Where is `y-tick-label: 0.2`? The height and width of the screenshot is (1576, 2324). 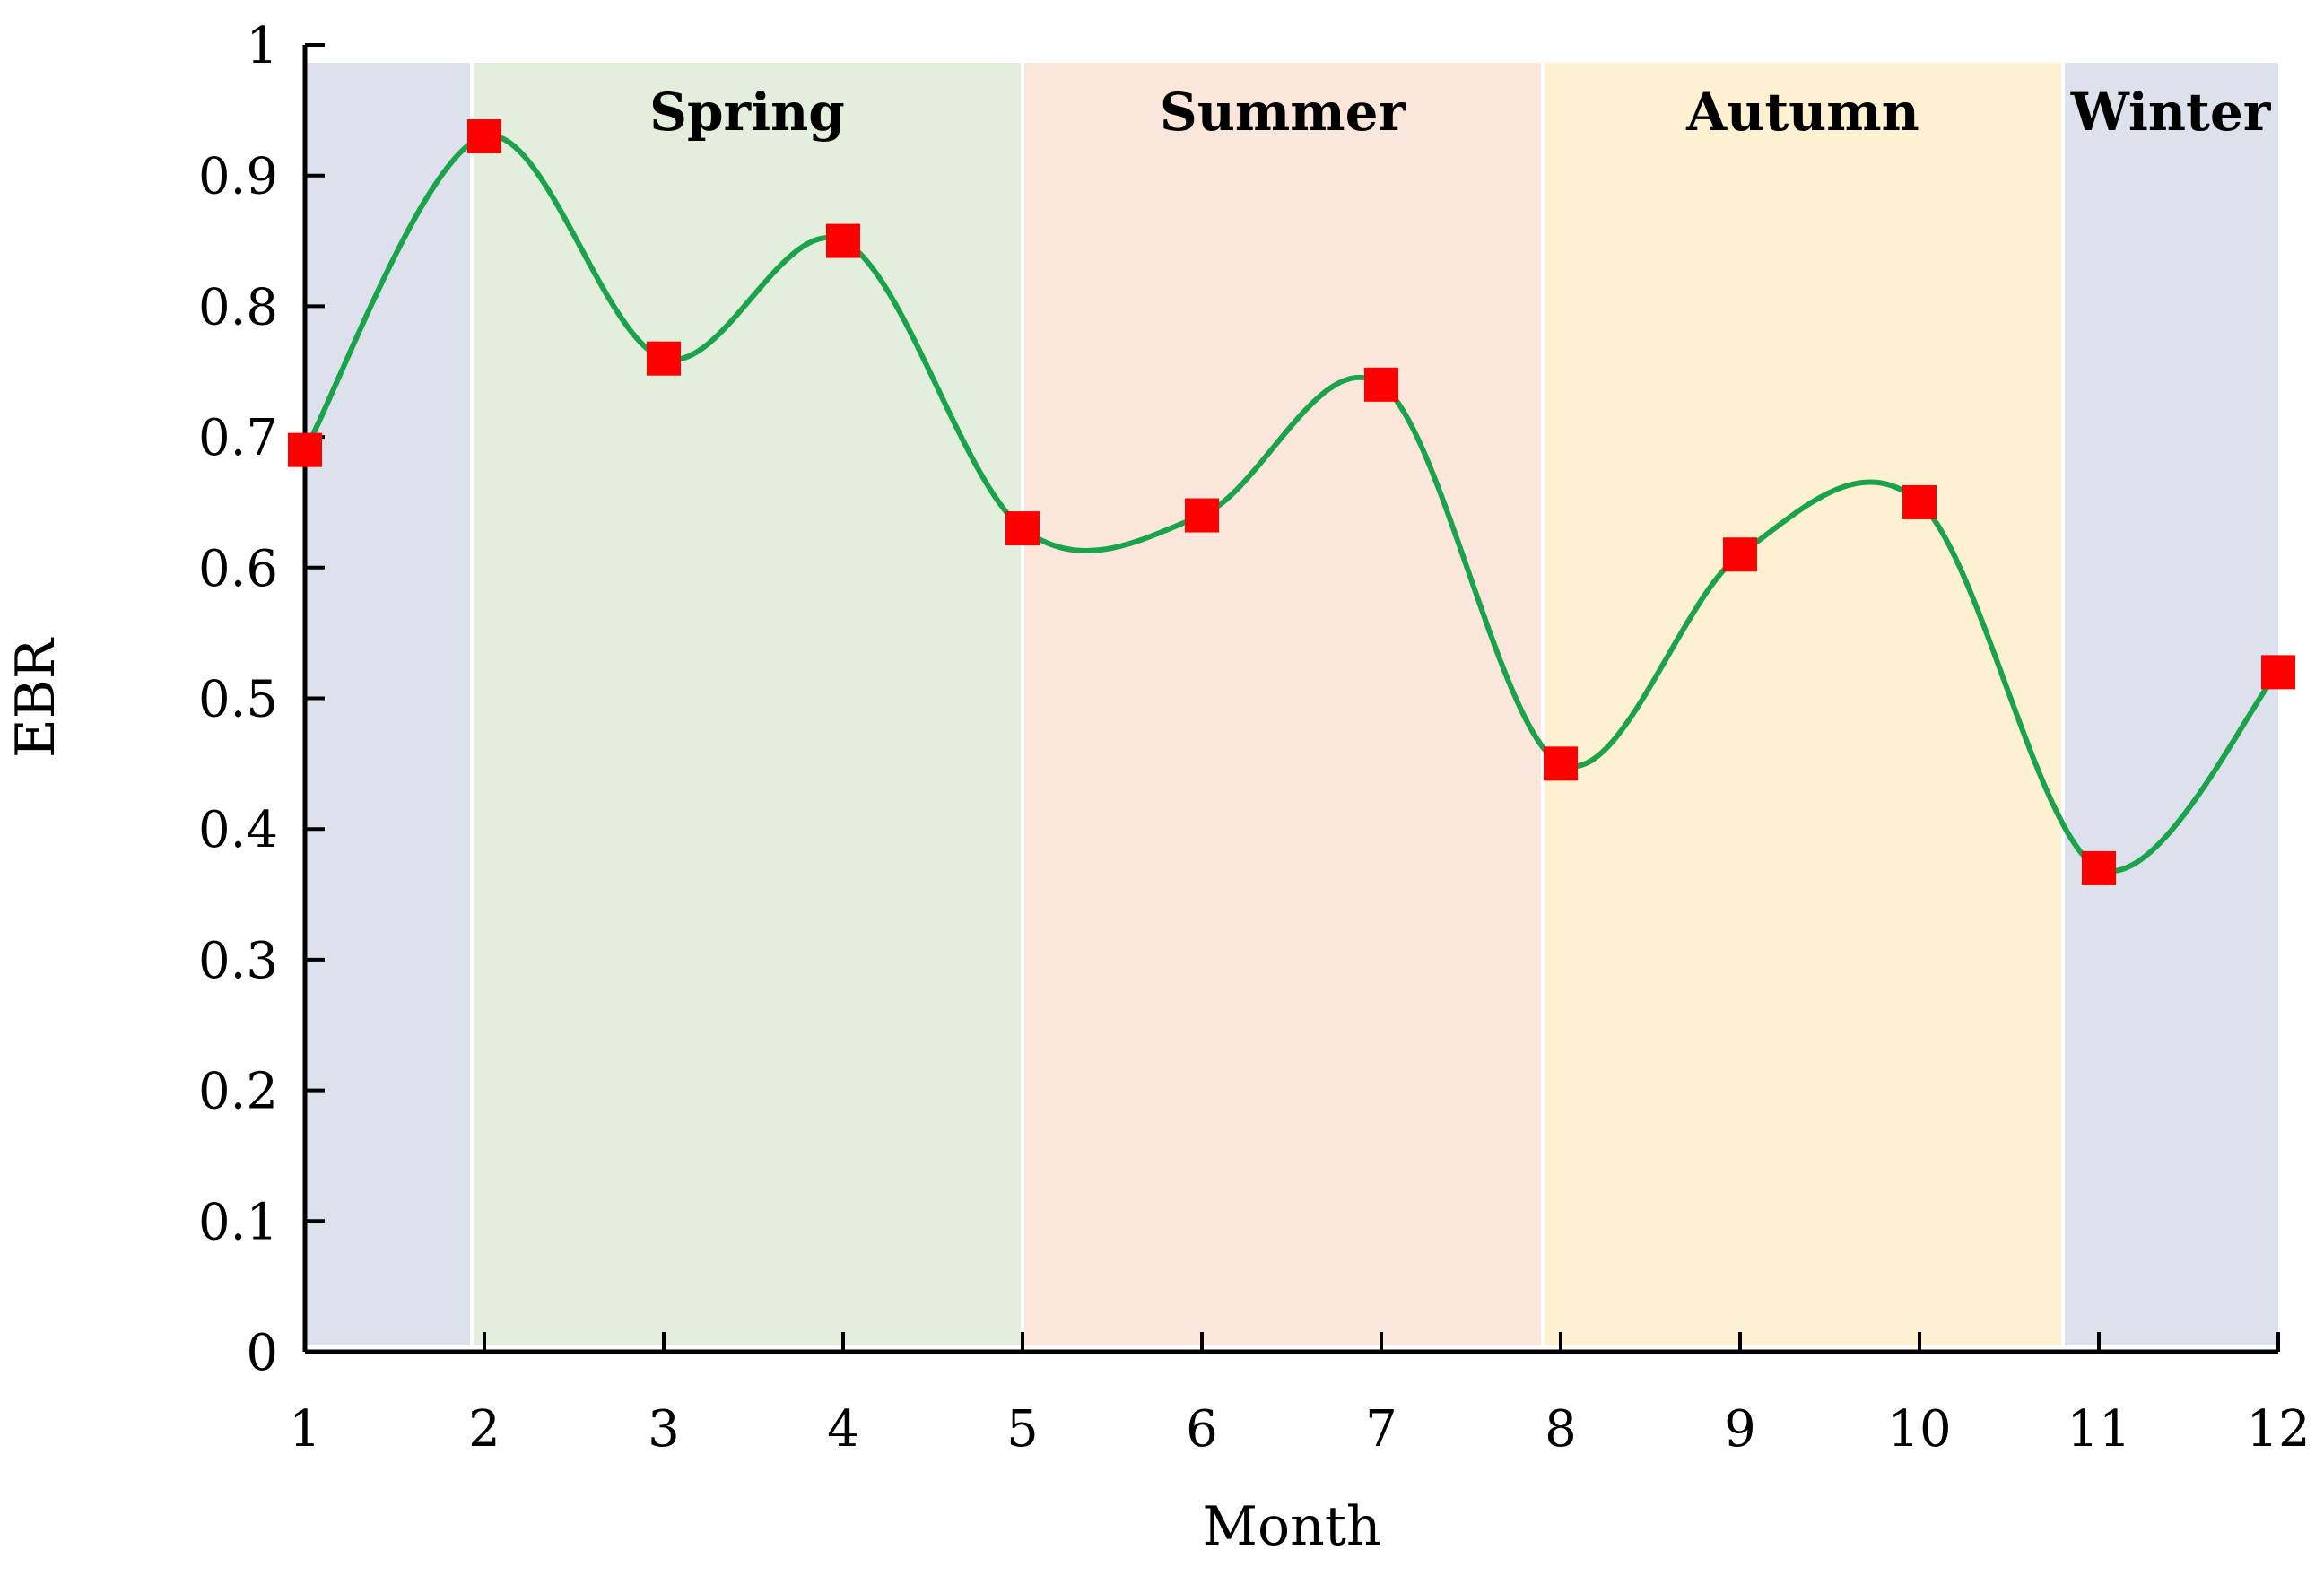 y-tick-label: 0.2 is located at coordinates (238, 1092).